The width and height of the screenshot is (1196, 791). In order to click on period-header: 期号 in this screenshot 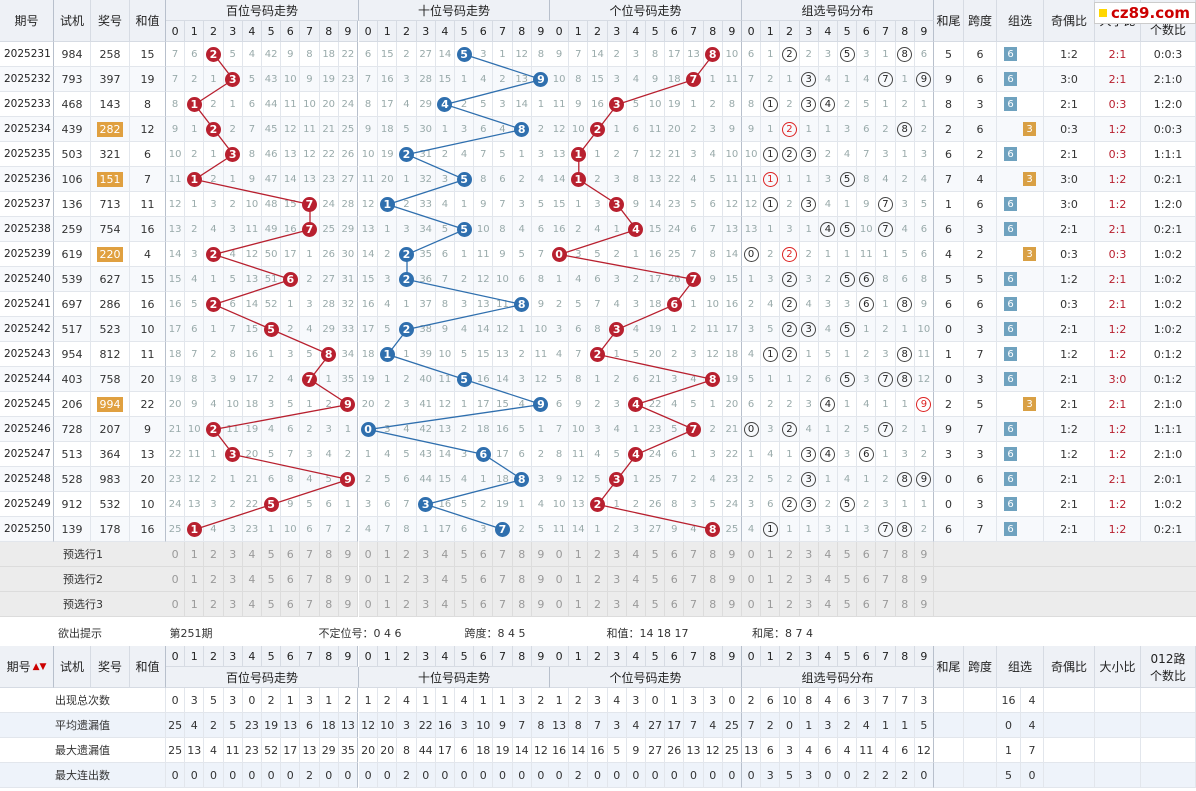, I will do `click(27, 21)`.